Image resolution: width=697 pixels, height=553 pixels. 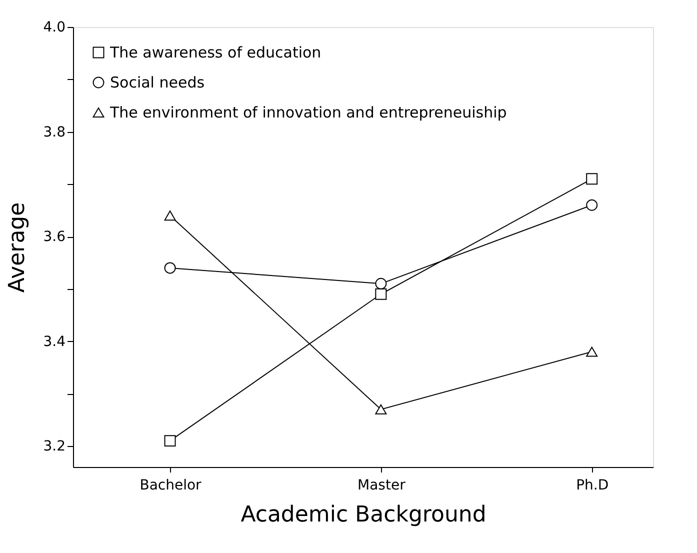 I want to click on x-axis-title: Academic Background, so click(x=363, y=515).